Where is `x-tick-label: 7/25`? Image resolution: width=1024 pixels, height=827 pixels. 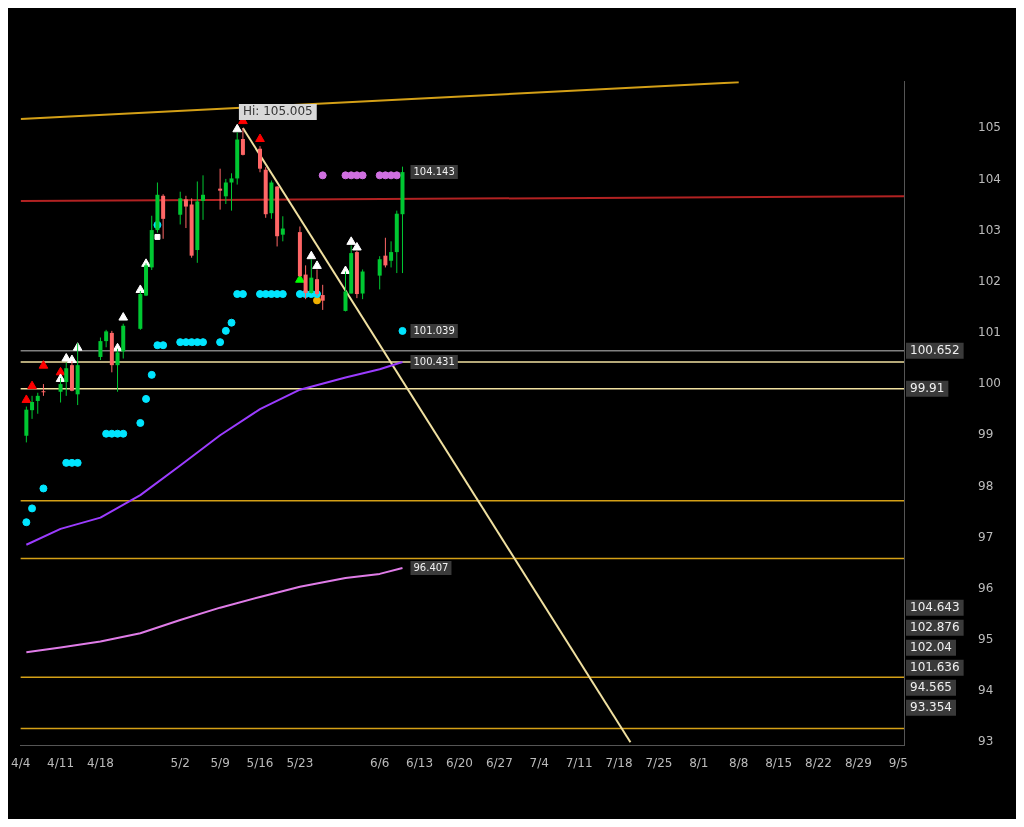 x-tick-label: 7/25 is located at coordinates (659, 763).